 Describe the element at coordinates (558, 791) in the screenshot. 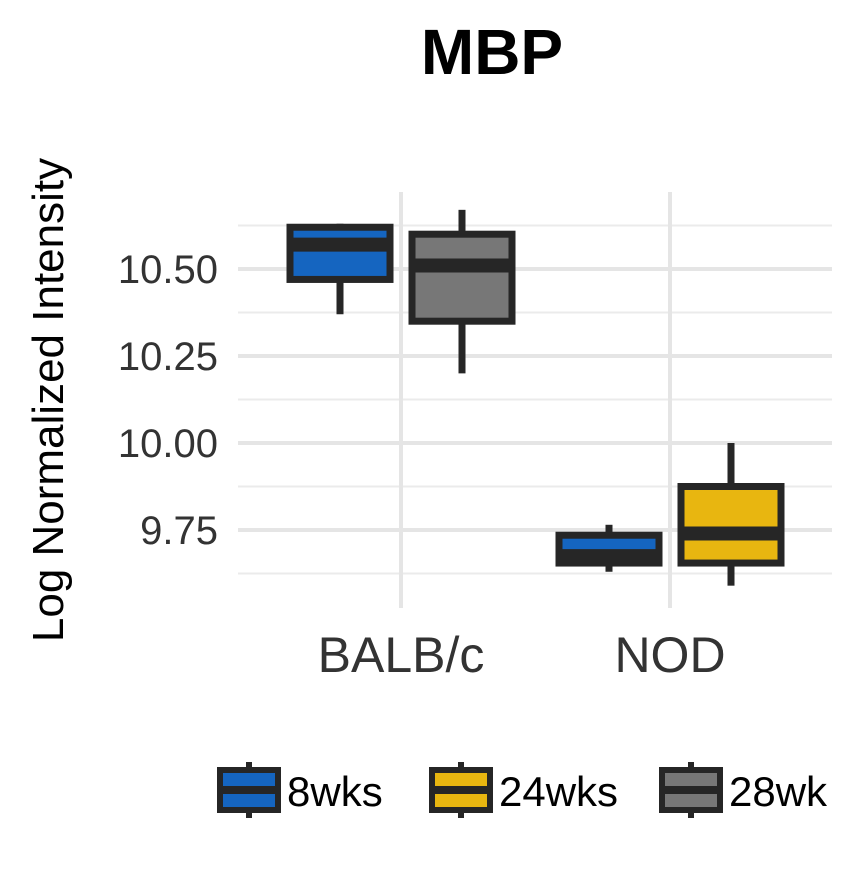

I see `legend-label: 24wks` at that location.